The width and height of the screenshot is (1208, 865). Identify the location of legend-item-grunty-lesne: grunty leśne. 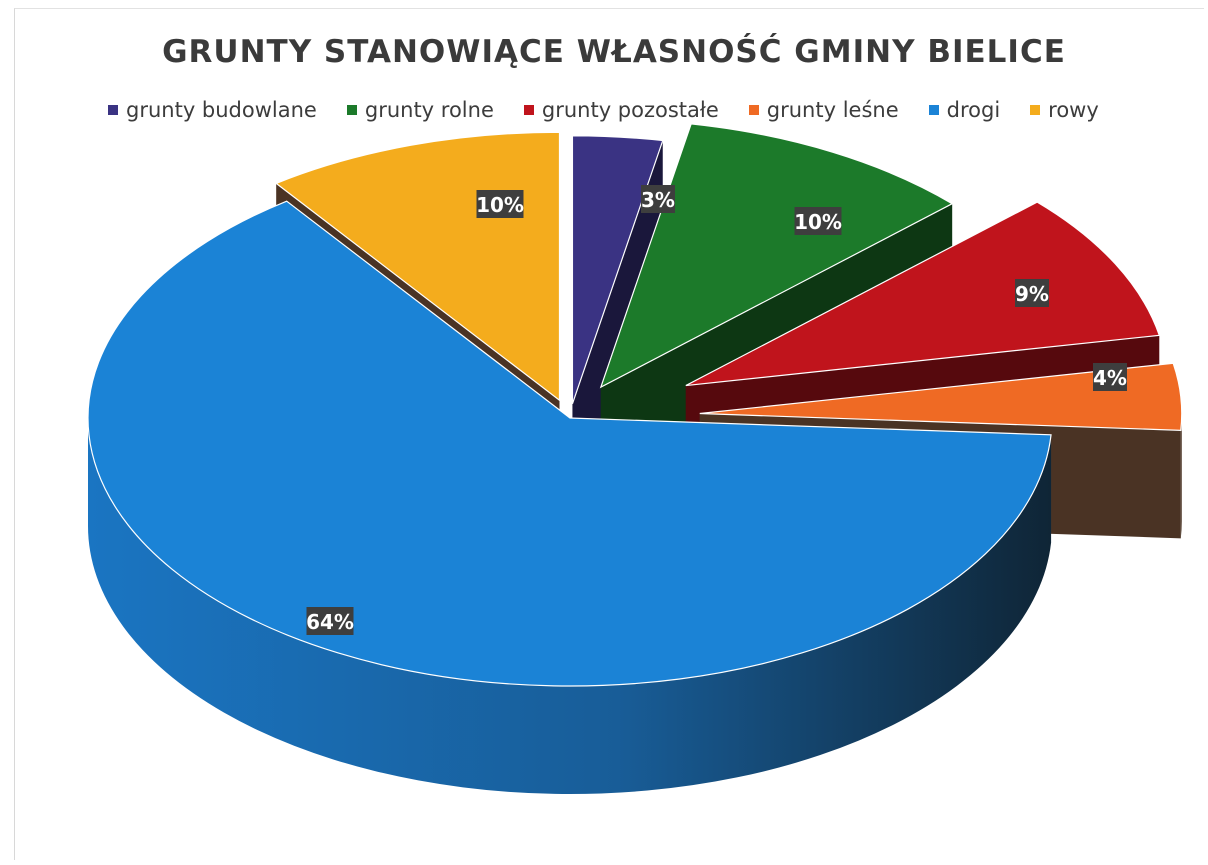
(823, 110).